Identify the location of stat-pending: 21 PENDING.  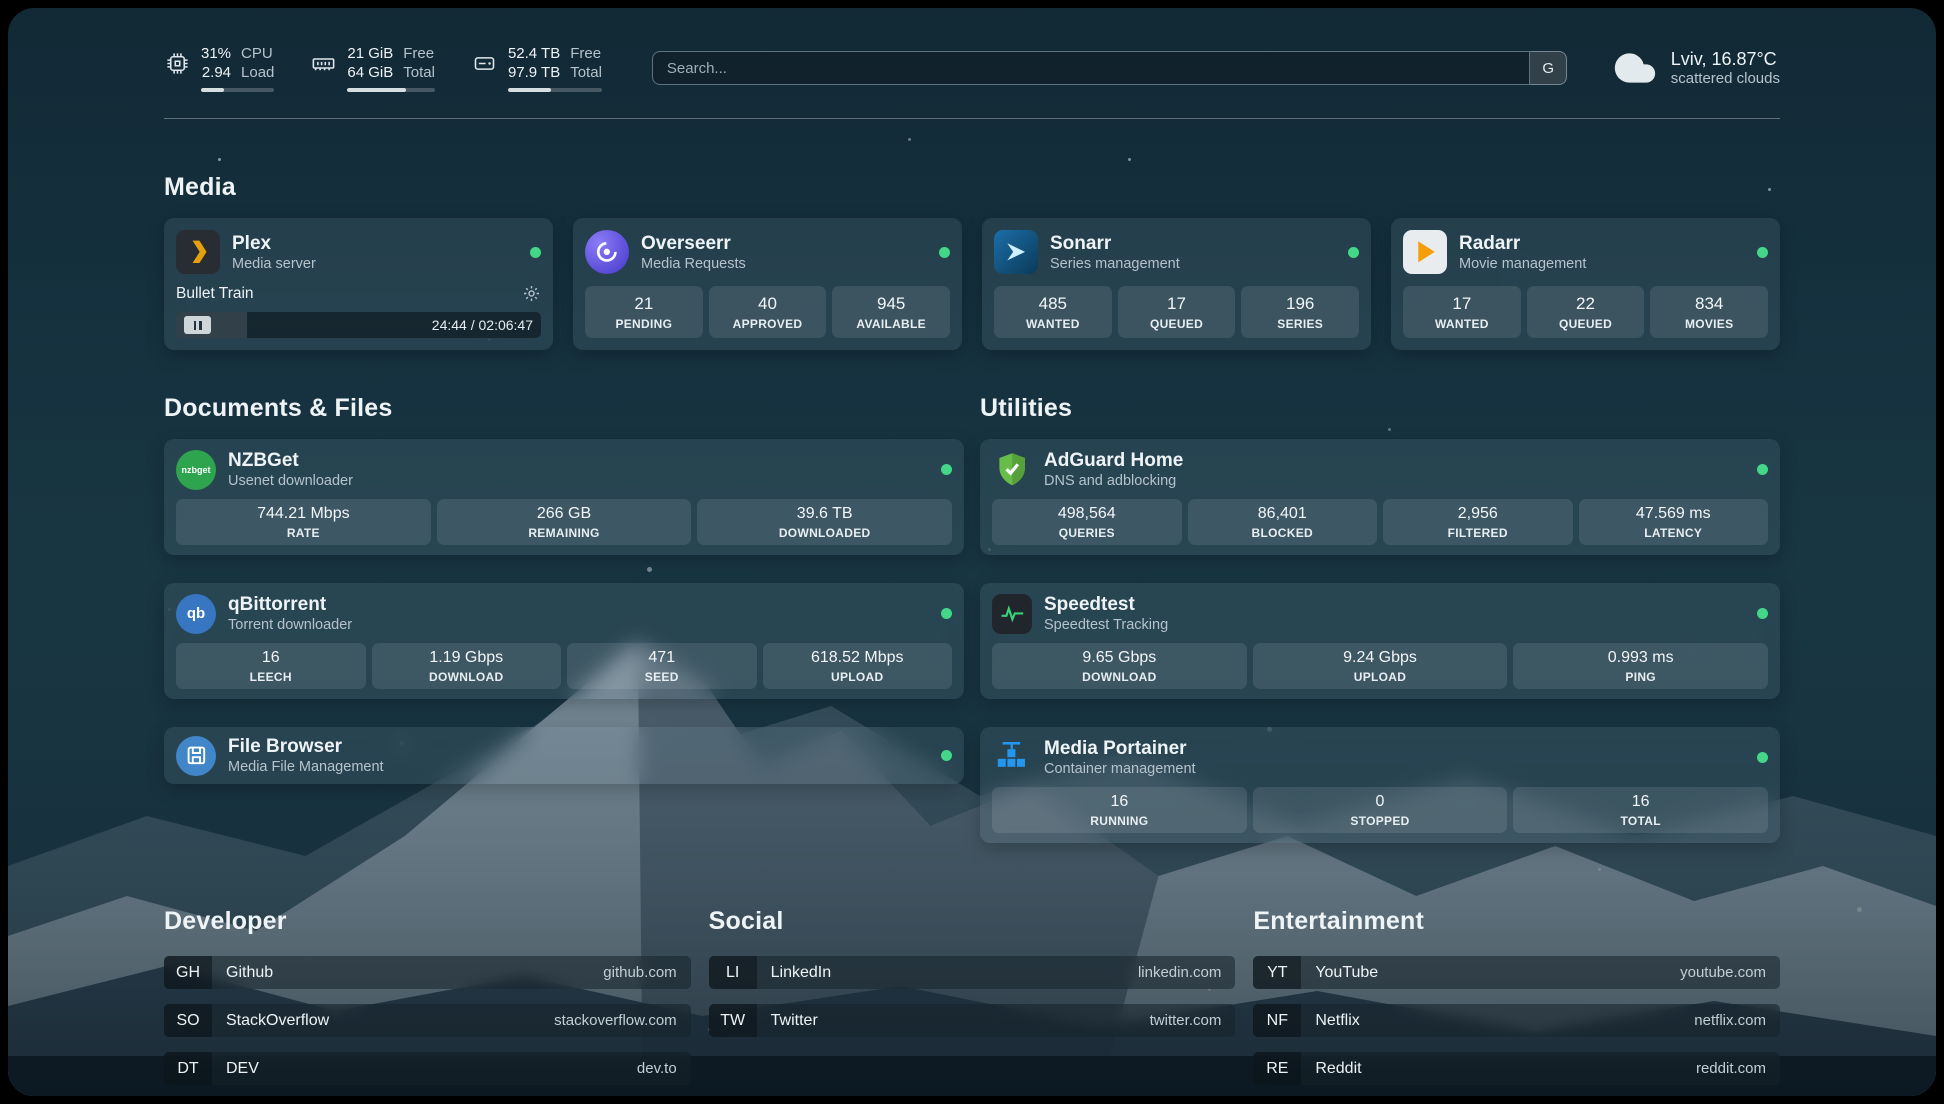
(644, 312).